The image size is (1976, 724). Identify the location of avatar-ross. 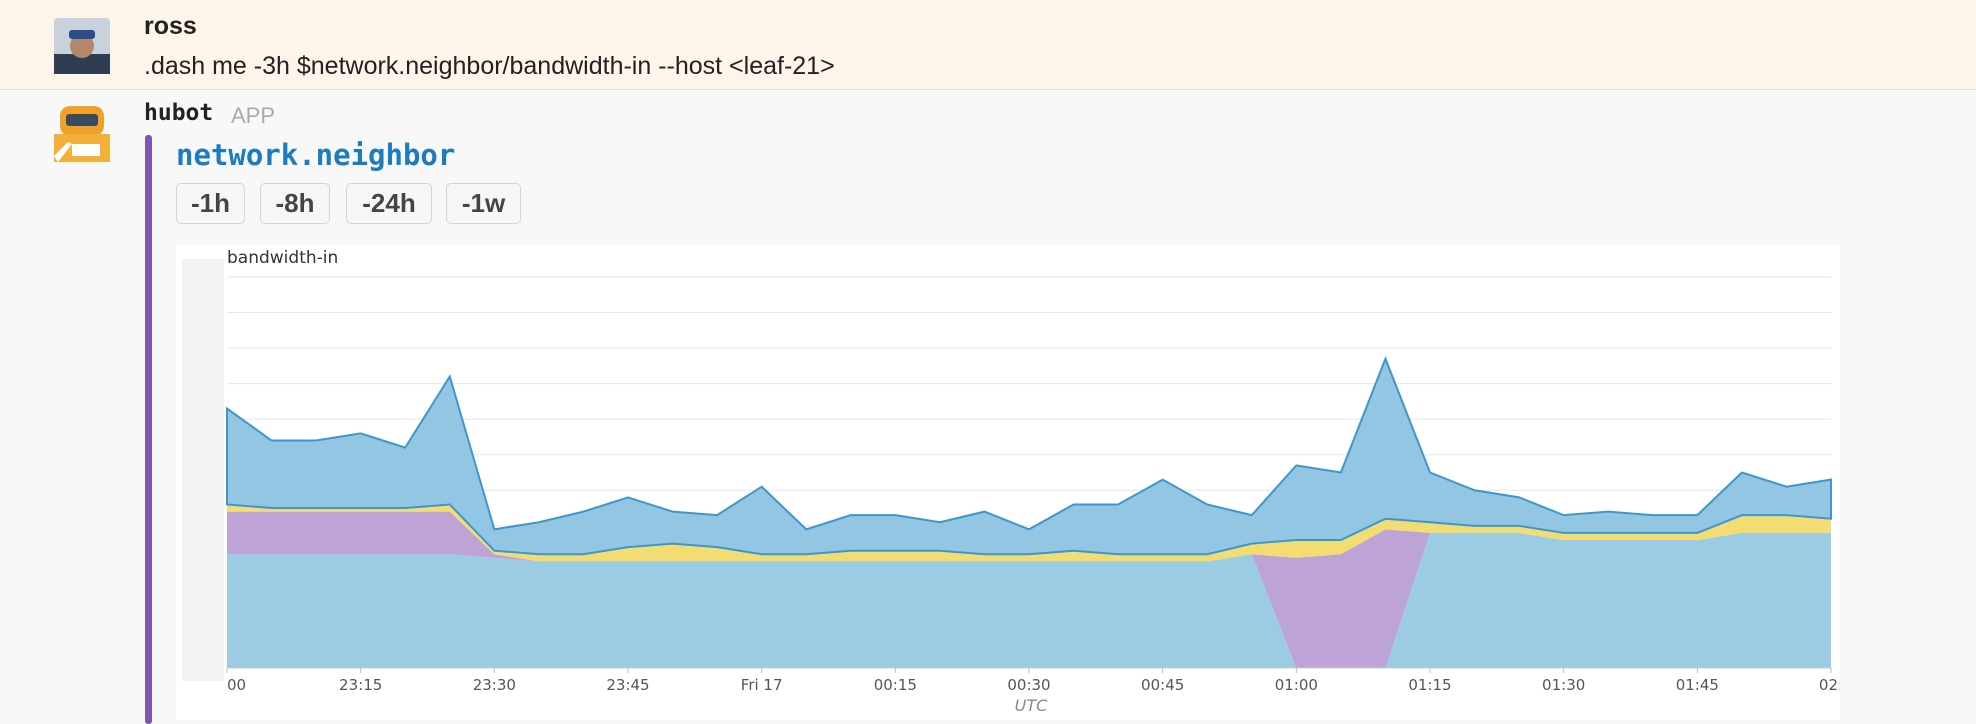
(82, 46).